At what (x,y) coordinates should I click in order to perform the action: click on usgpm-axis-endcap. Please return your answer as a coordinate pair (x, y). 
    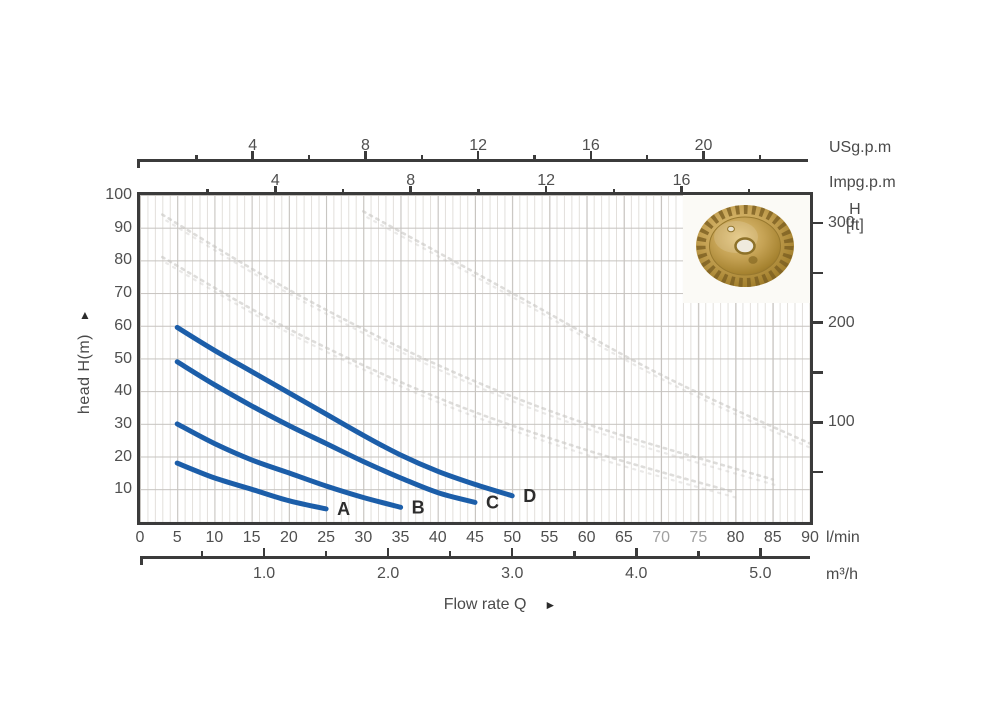
    Looking at the image, I should click on (138, 163).